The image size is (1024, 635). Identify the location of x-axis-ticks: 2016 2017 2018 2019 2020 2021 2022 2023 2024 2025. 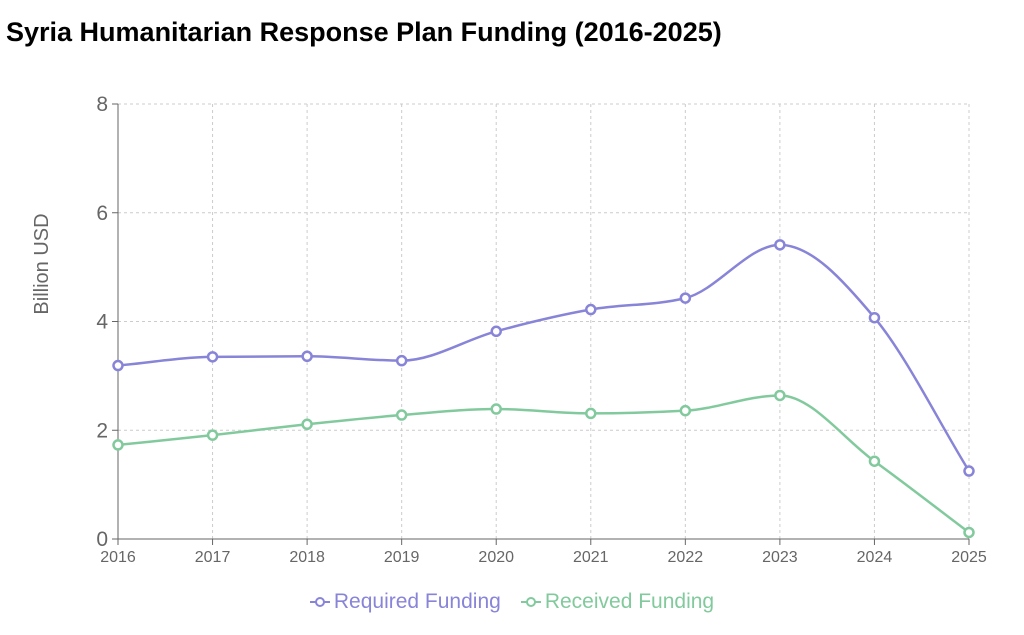
(543, 552).